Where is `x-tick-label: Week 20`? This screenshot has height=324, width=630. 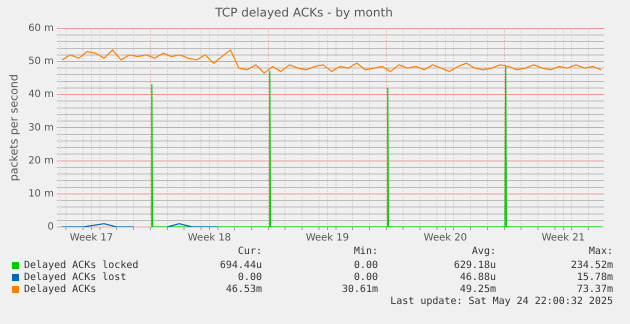 x-tick-label: Week 20 is located at coordinates (445, 238).